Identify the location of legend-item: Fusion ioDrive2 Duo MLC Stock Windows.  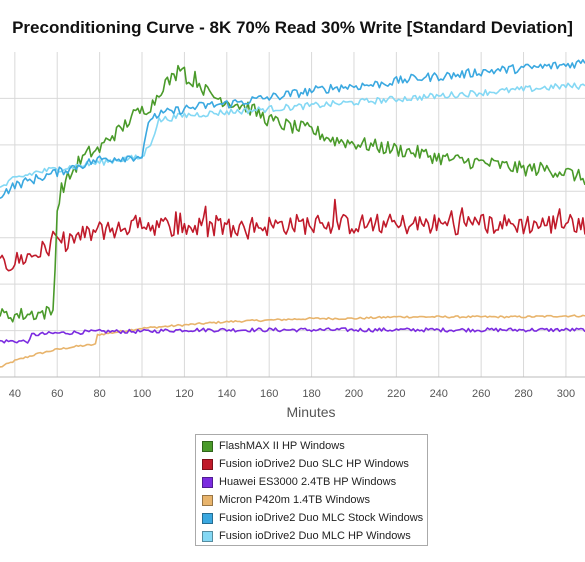
(311, 518).